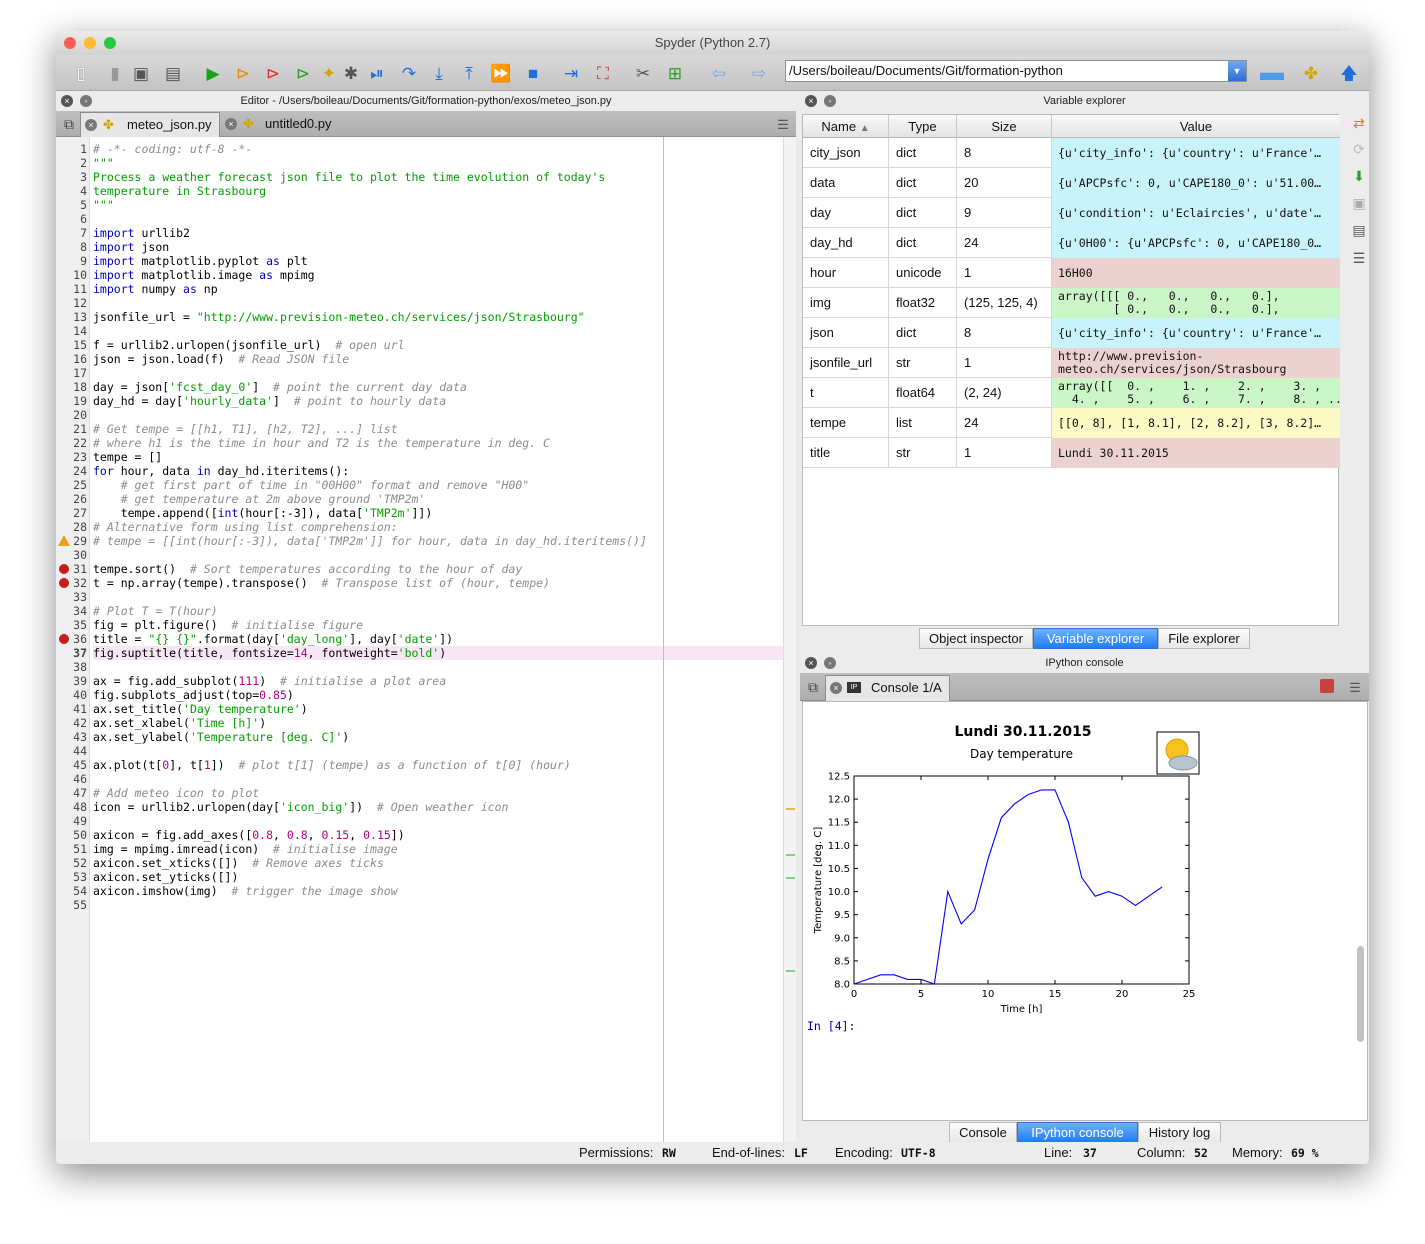 Image resolution: width=1425 pixels, height=1244 pixels. What do you see at coordinates (176, 793) in the screenshot?
I see `code-line: # Add meteo icon to plot` at bounding box center [176, 793].